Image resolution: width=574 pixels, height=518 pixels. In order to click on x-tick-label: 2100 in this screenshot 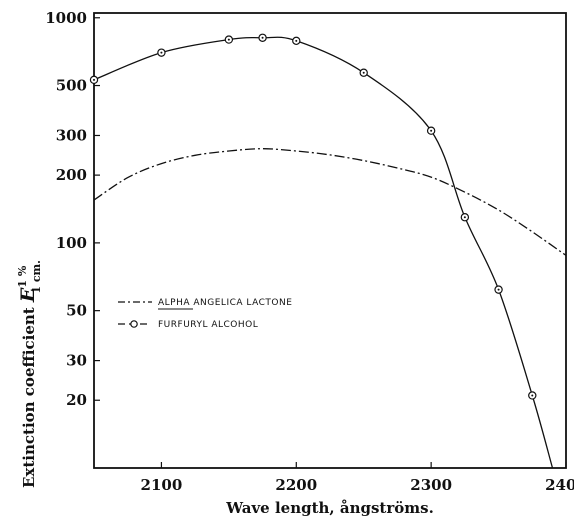, I will do `click(162, 485)`.